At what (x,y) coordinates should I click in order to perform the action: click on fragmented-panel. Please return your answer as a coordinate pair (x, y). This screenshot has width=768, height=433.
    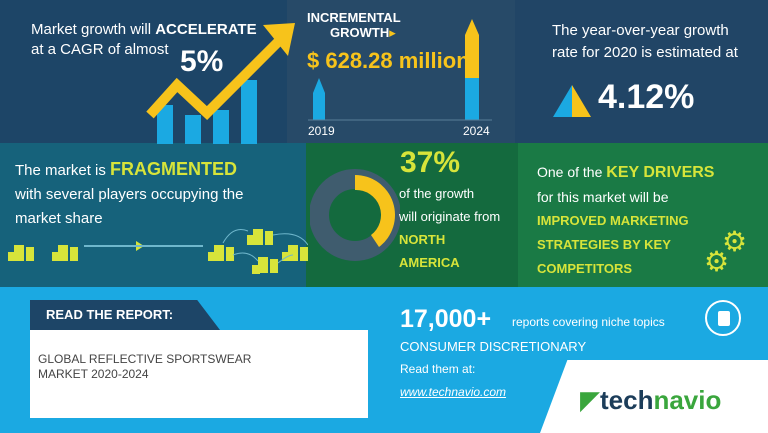
    Looking at the image, I should click on (153, 215).